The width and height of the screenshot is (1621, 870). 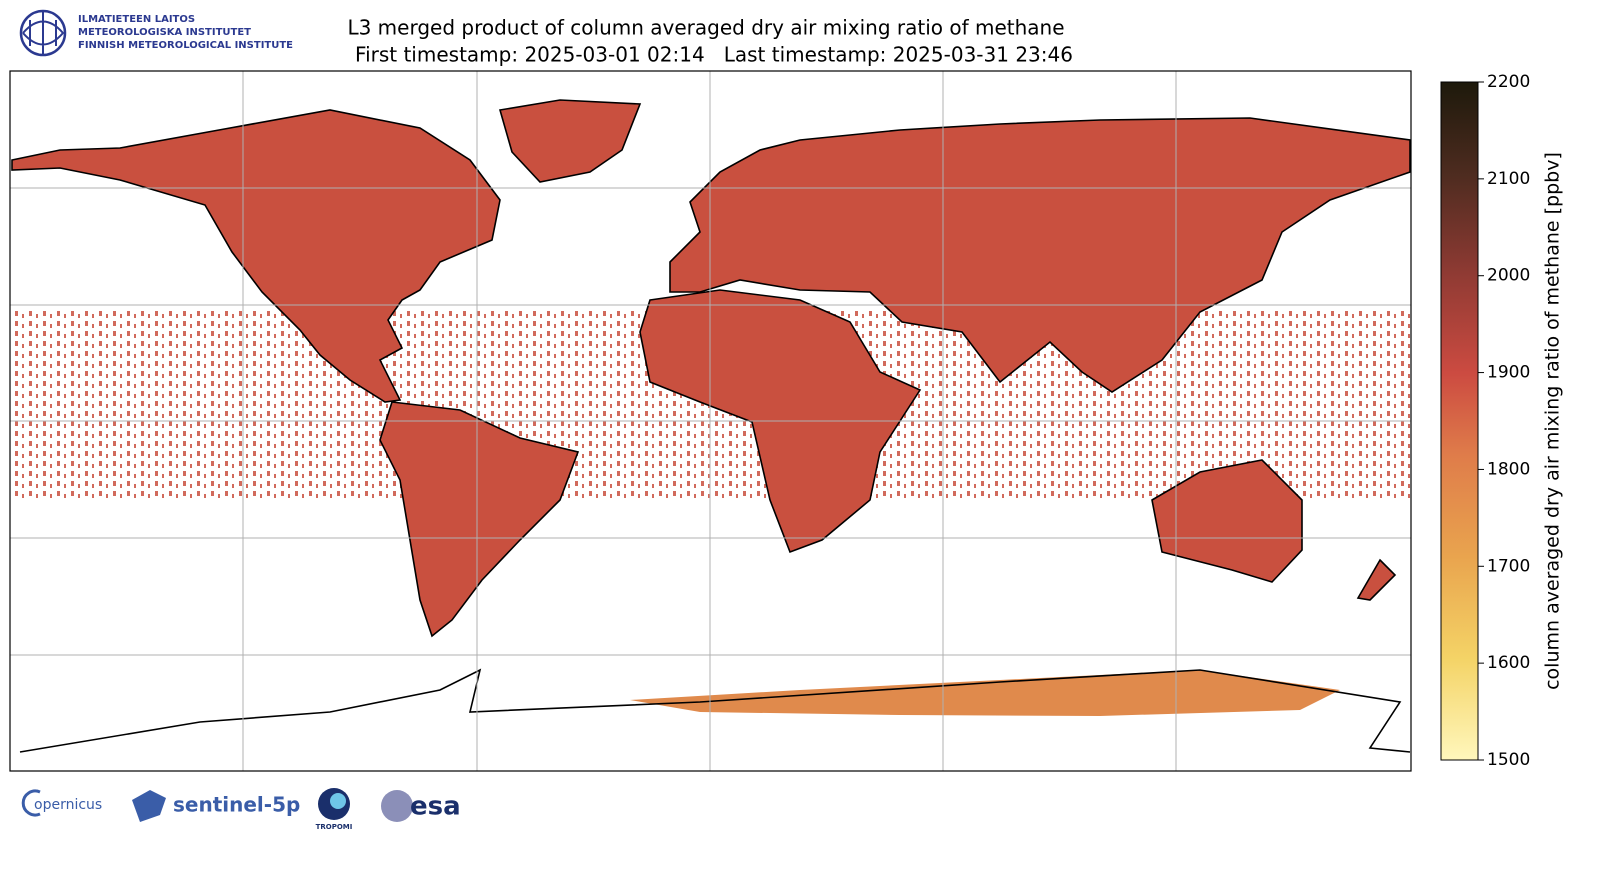 I want to click on logo-text: sentinel-5p, so click(x=236, y=805).